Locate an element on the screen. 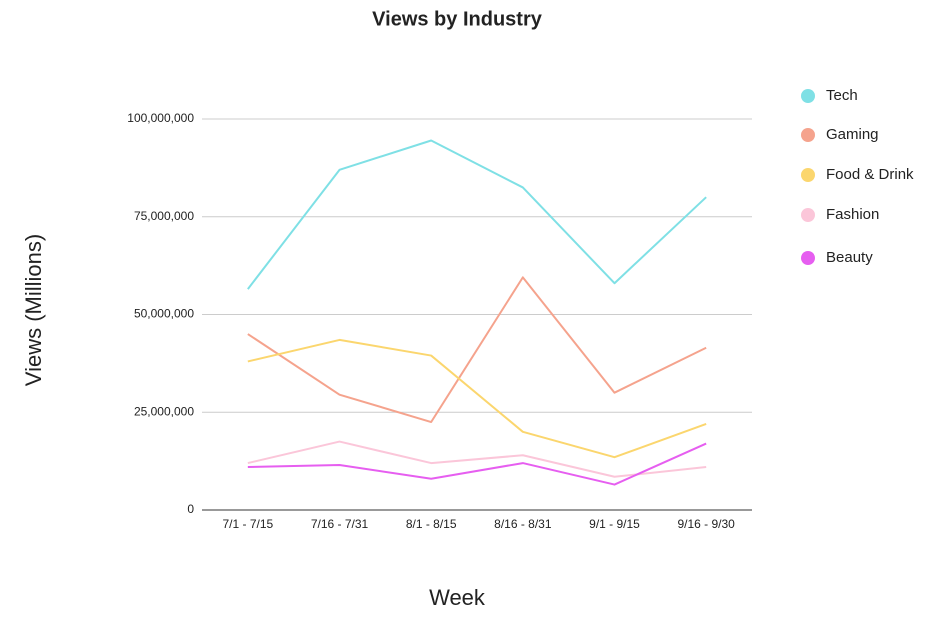 The height and width of the screenshot is (620, 949). legend-label: Food & Drink is located at coordinates (870, 174).